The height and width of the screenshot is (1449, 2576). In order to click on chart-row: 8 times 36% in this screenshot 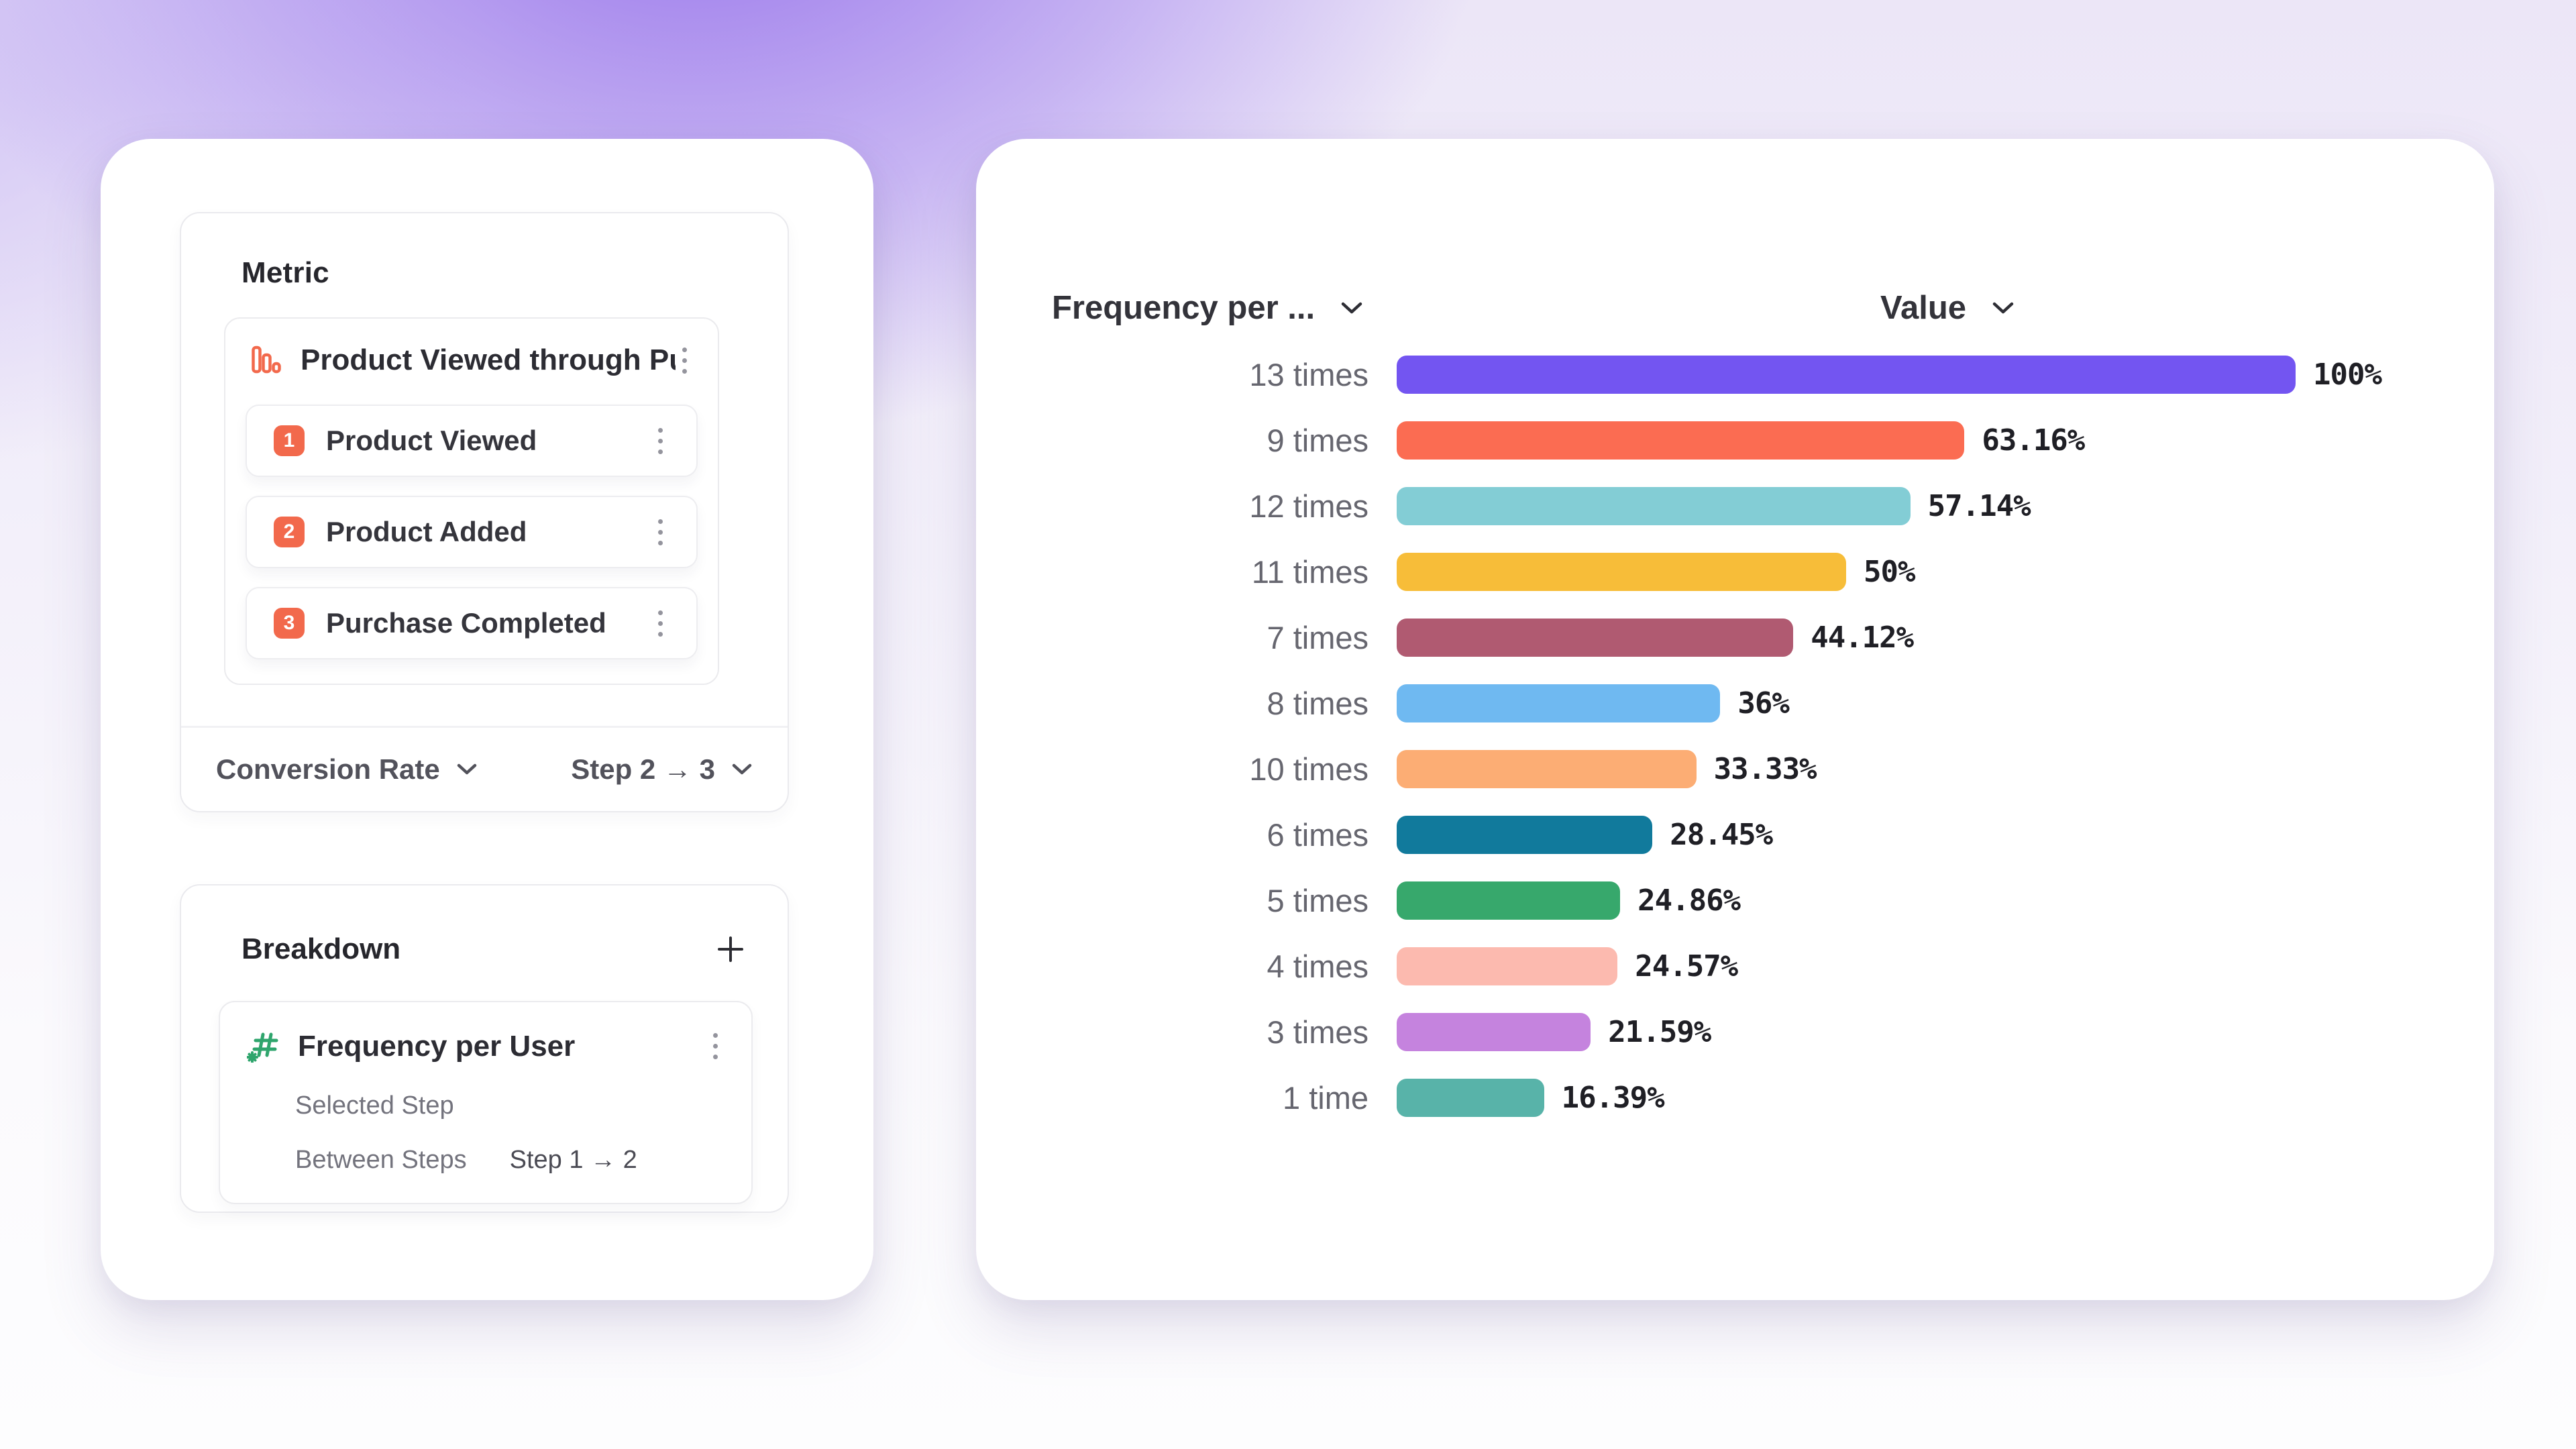, I will do `click(1716, 703)`.